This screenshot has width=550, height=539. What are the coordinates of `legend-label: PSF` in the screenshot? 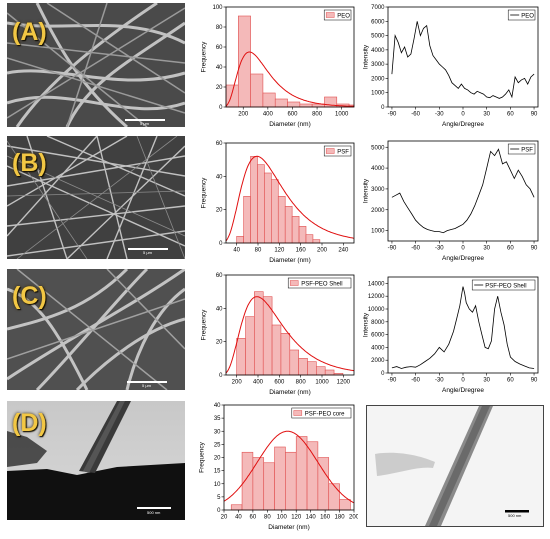 It's located at (343, 153).